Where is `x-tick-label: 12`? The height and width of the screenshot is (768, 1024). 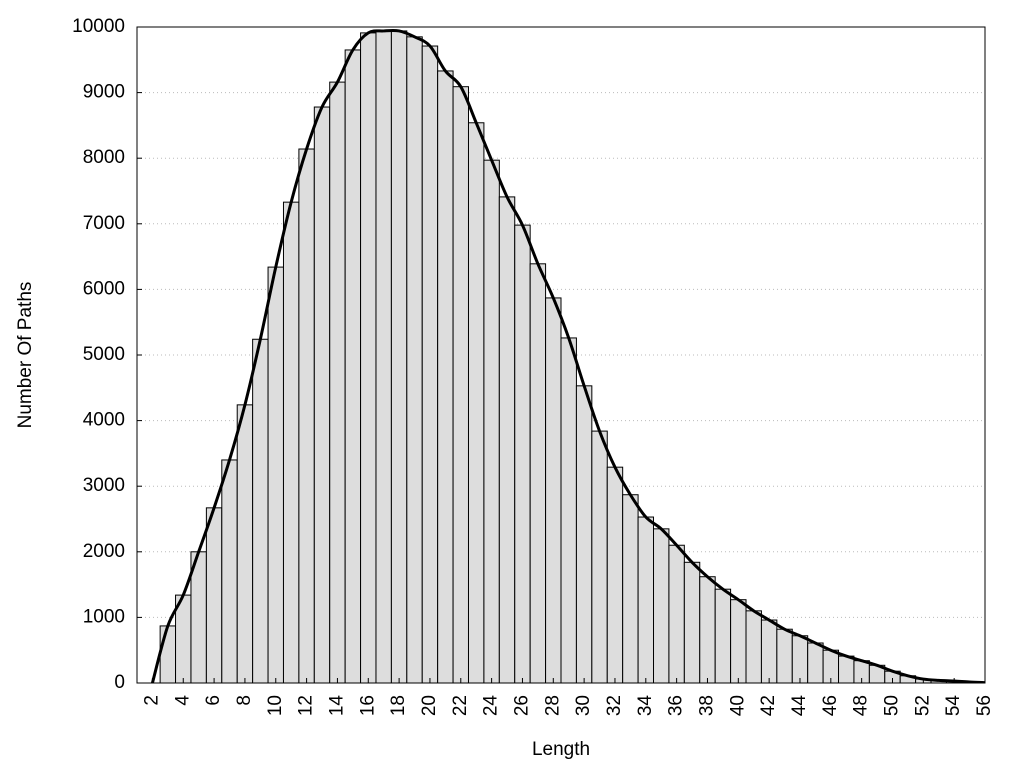
x-tick-label: 12 is located at coordinates (306, 705).